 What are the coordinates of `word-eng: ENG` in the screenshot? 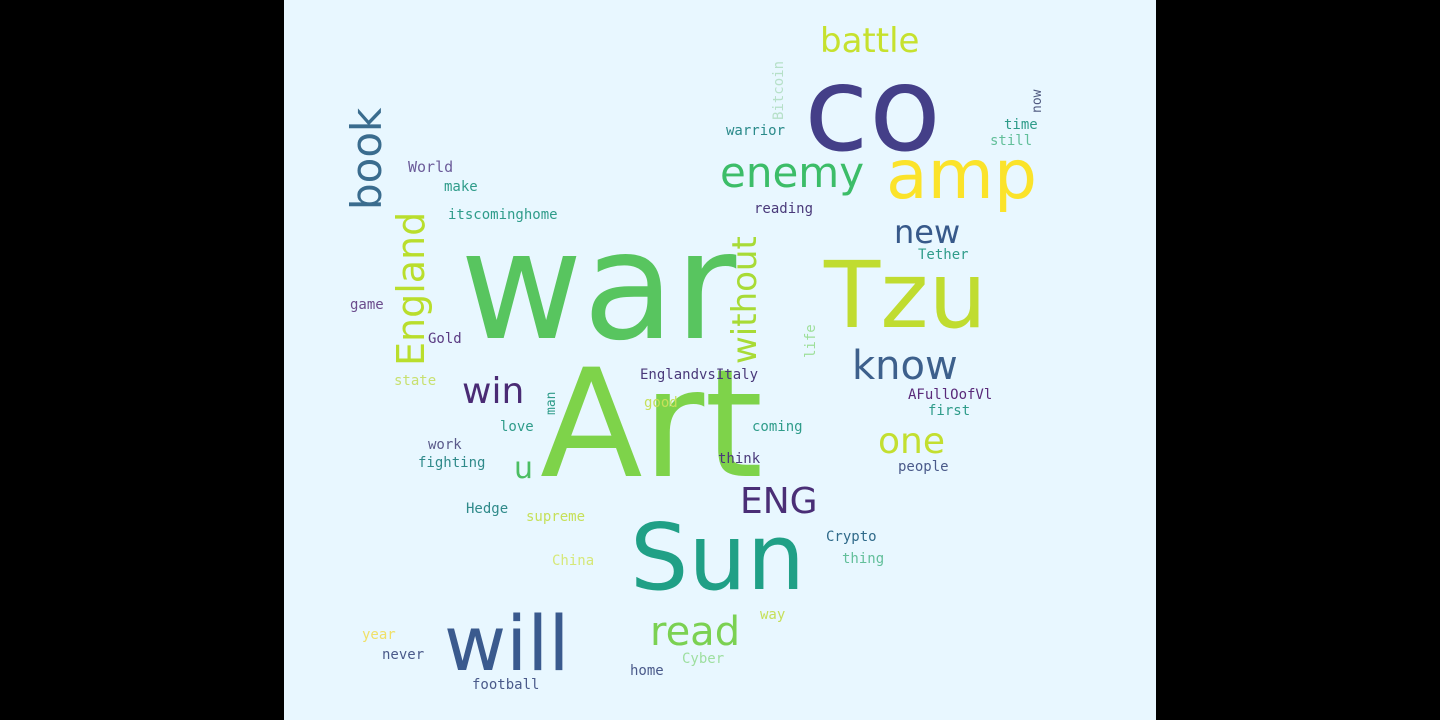 It's located at (779, 501).